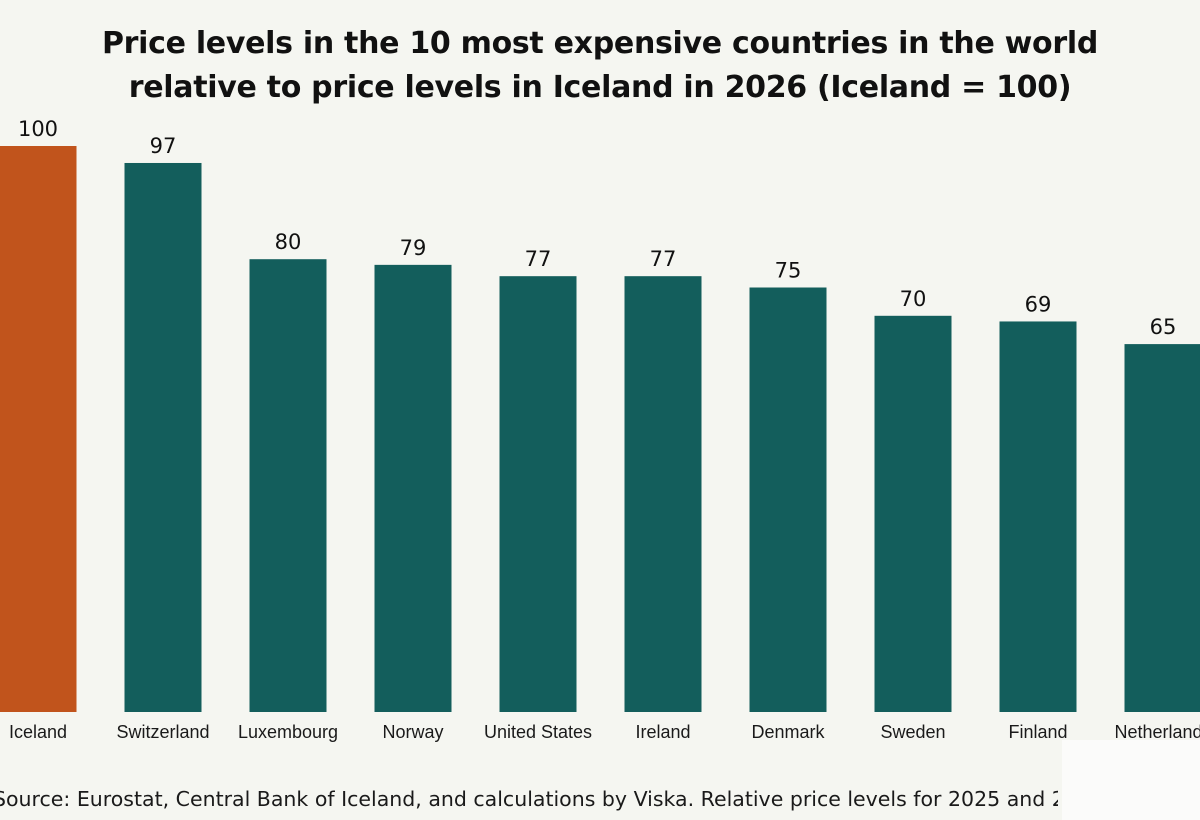 The image size is (1200, 820). I want to click on category-label-denmark: Denmark, so click(788, 732).